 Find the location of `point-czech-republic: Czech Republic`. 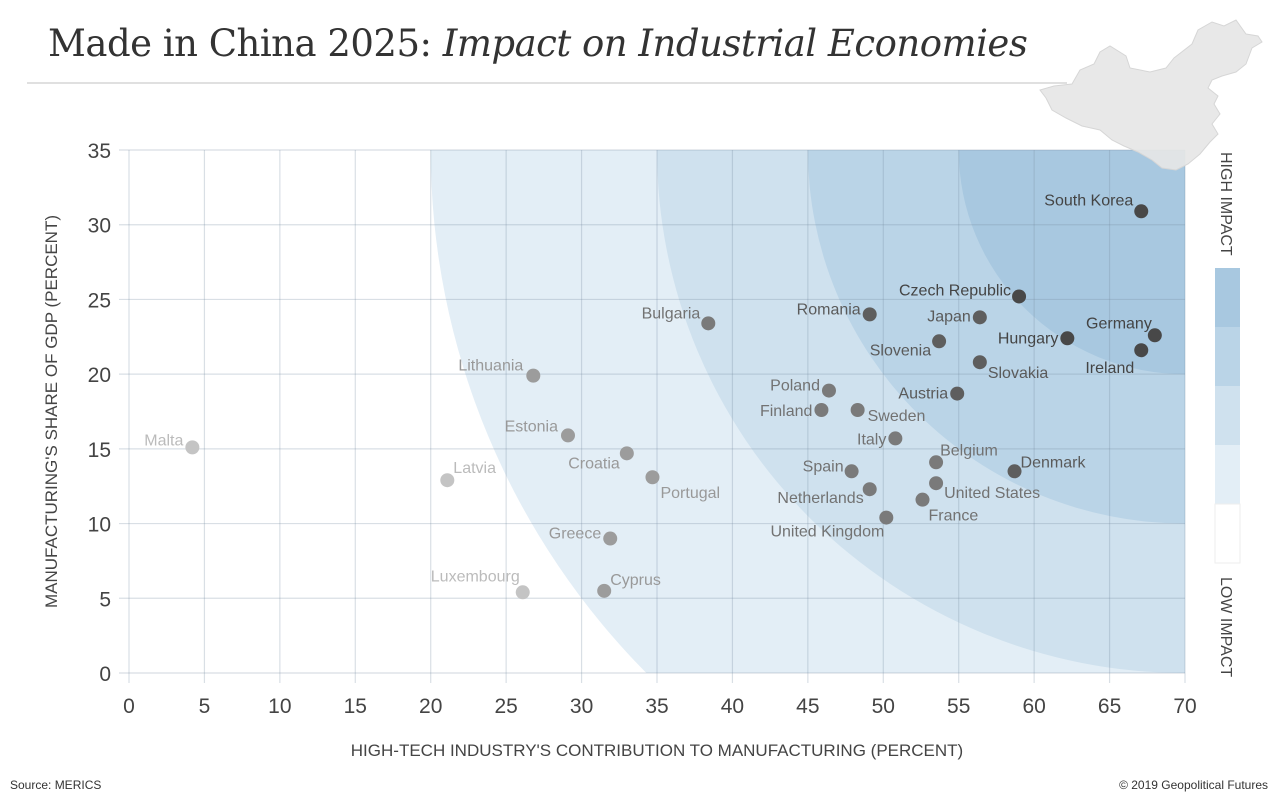

point-czech-republic: Czech Republic is located at coordinates (963, 293).